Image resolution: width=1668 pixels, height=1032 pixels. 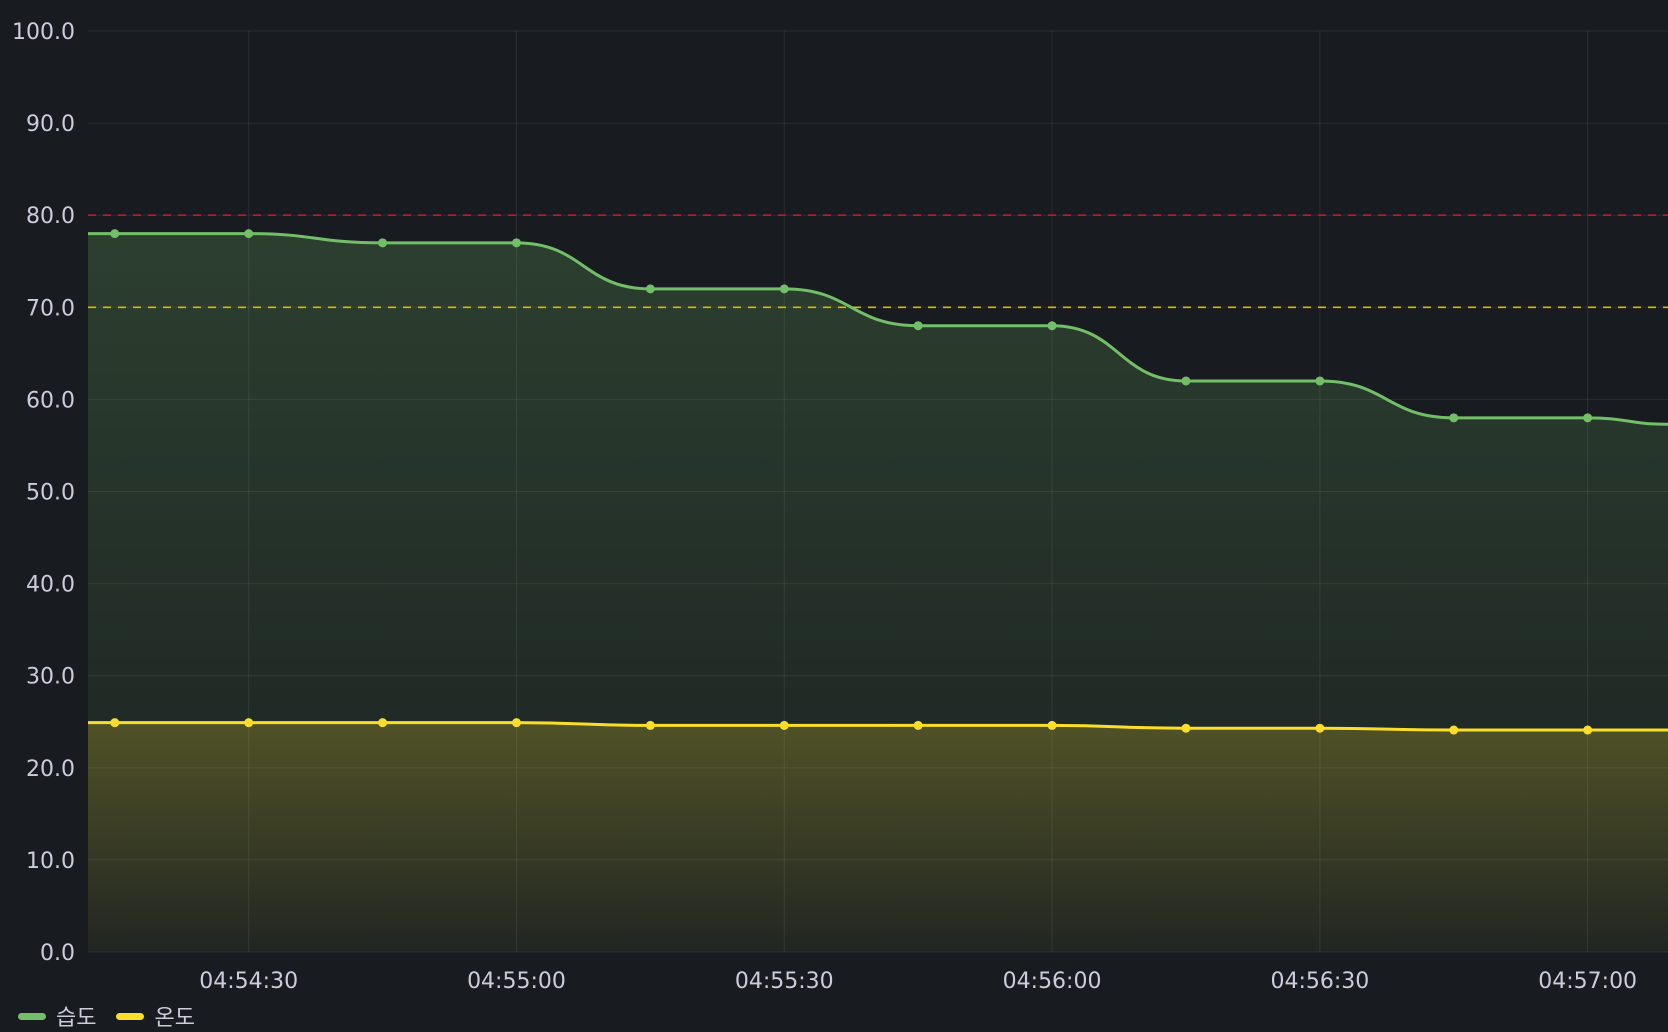 I want to click on legend-item-temperature: 온도, so click(x=155, y=1016).